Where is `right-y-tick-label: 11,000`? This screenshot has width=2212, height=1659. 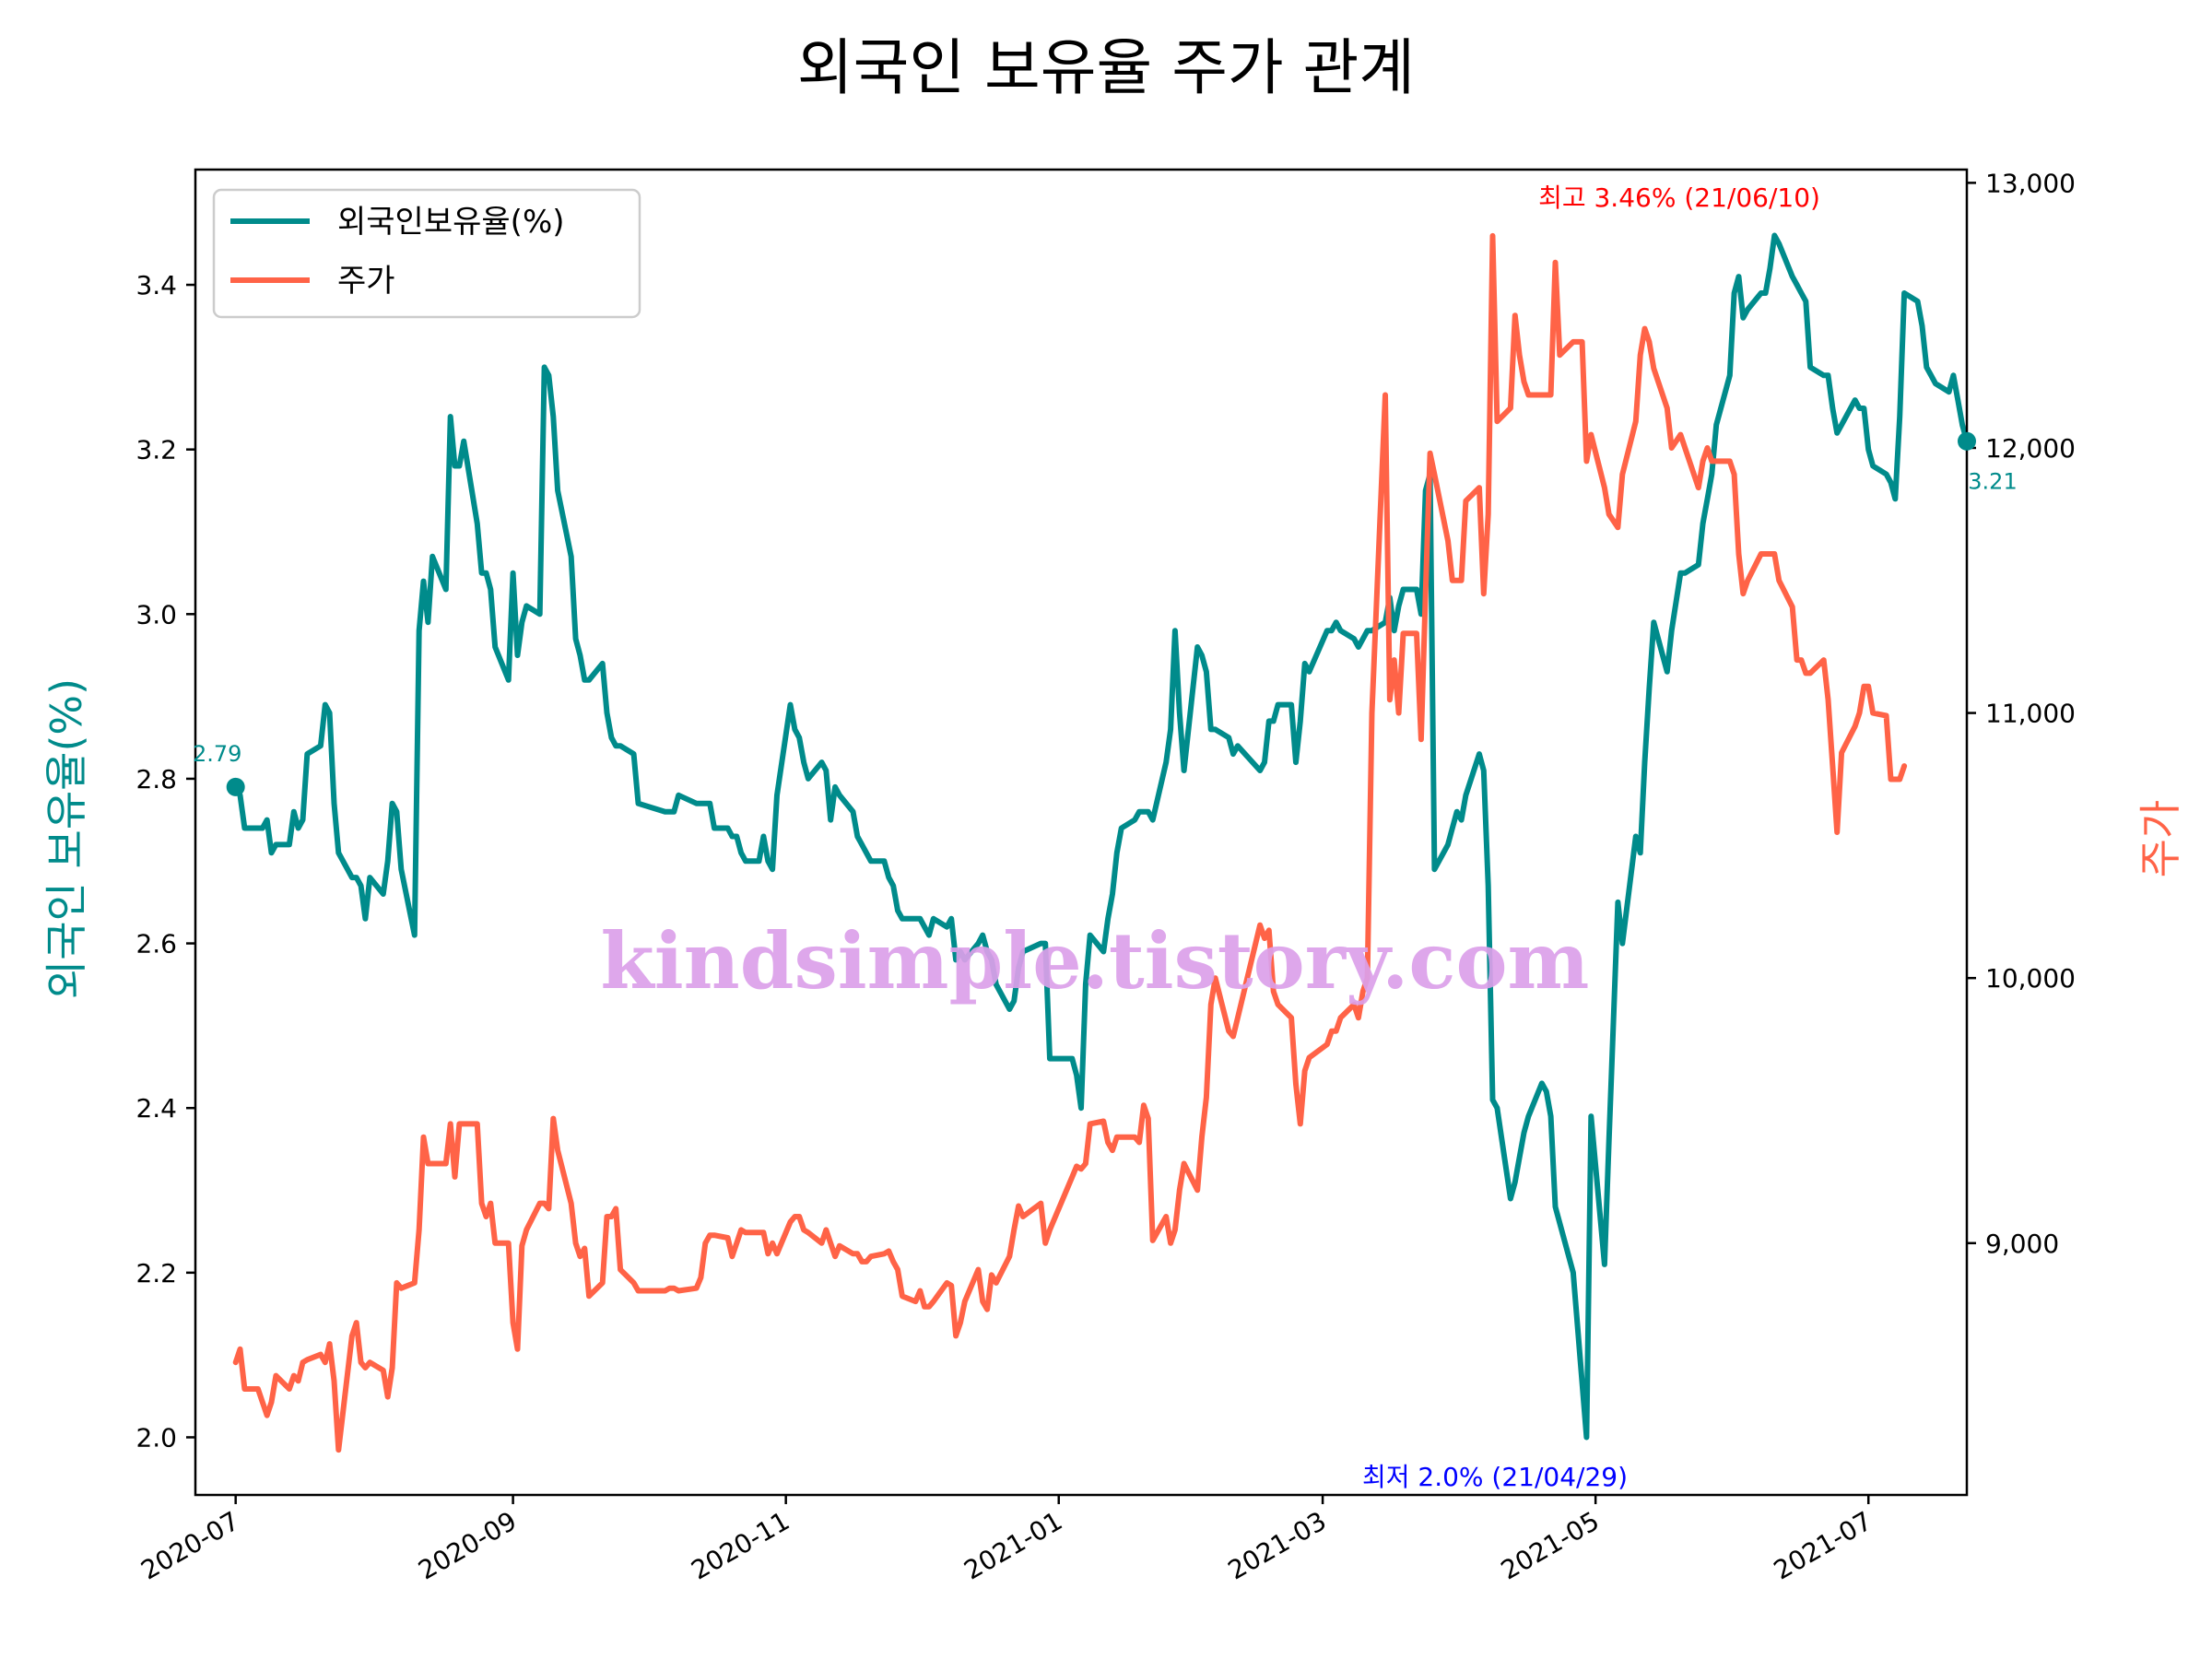 right-y-tick-label: 11,000 is located at coordinates (2030, 714).